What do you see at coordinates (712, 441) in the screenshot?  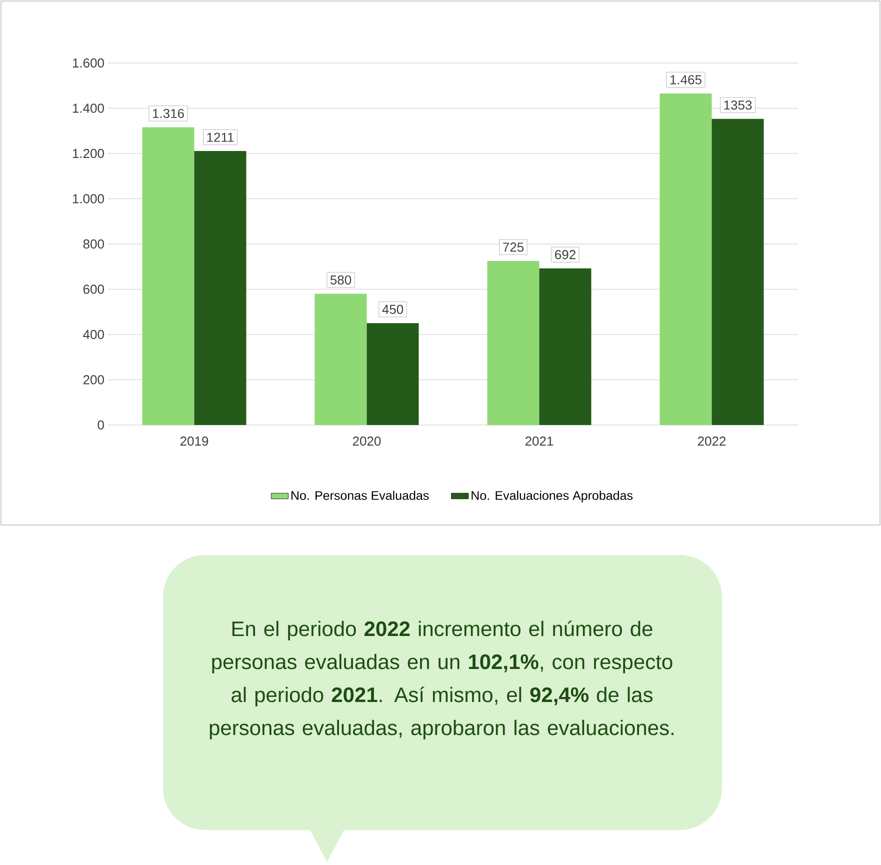 I see `x-tick-label: 2022` at bounding box center [712, 441].